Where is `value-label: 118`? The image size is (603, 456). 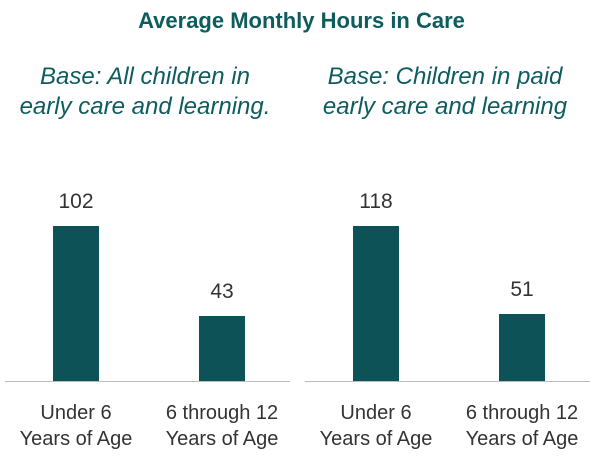 value-label: 118 is located at coordinates (376, 201).